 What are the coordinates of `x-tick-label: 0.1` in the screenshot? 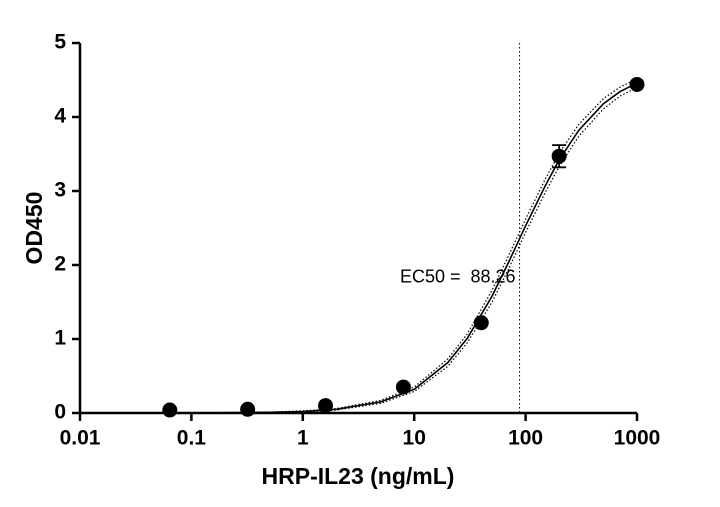 It's located at (192, 438).